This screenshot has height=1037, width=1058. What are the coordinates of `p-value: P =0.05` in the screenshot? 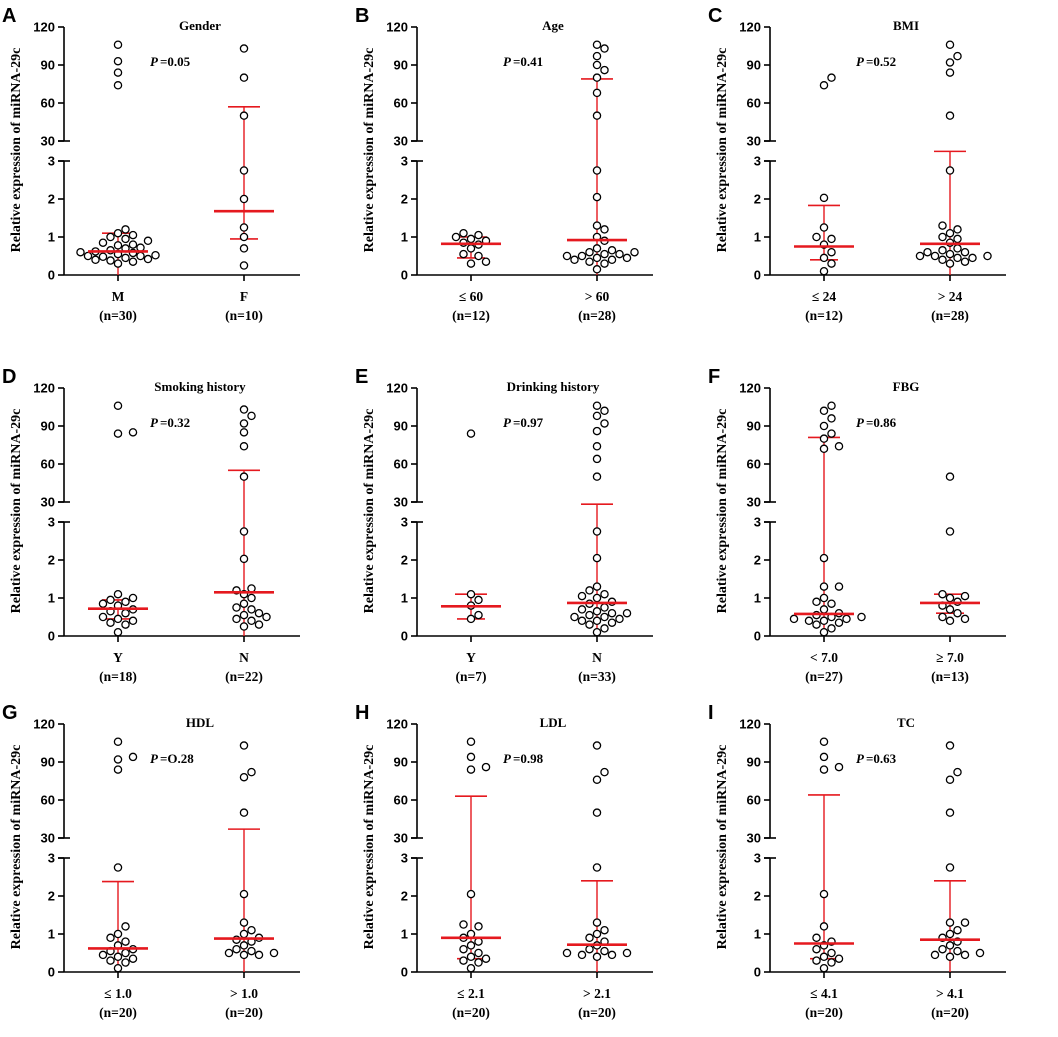 It's located at (170, 61).